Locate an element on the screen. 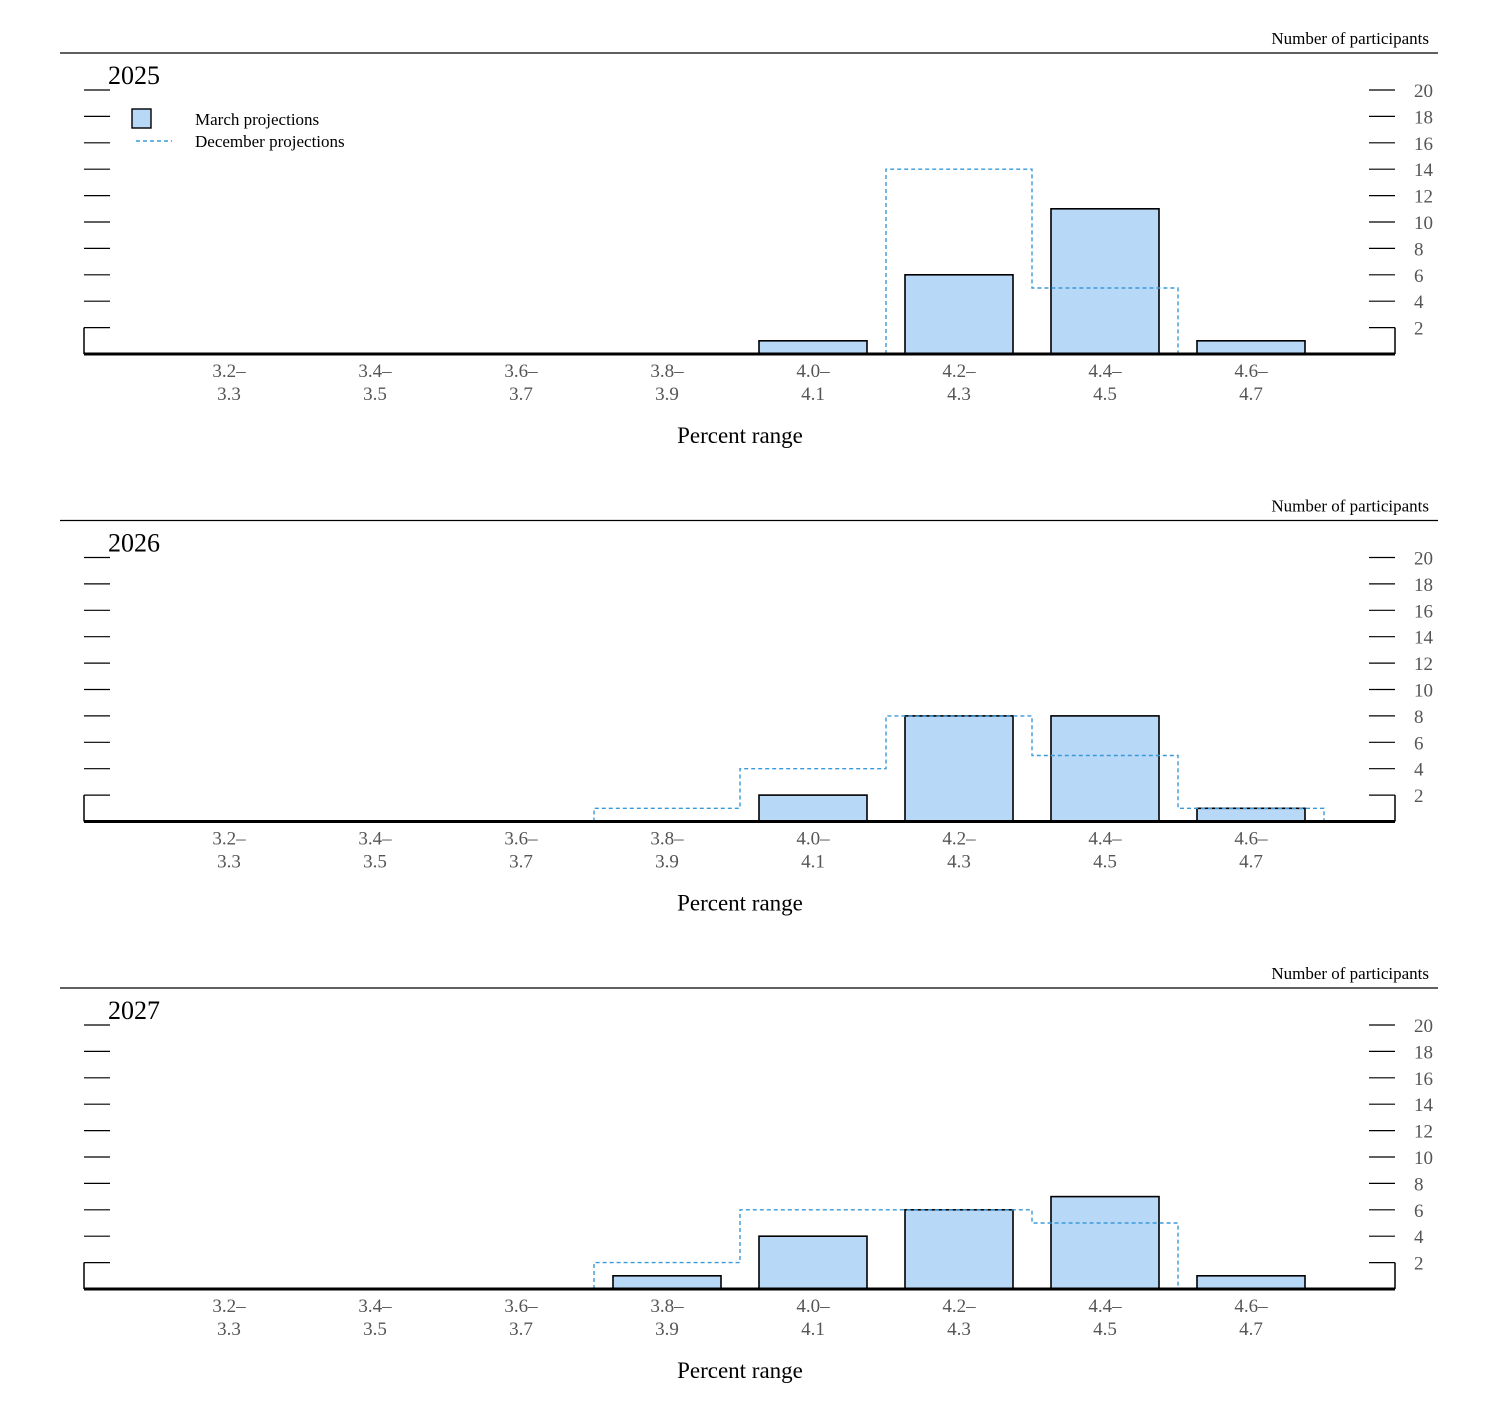 This screenshot has height=1417, width=1500. legend-december-label: December projections is located at coordinates (270, 141).